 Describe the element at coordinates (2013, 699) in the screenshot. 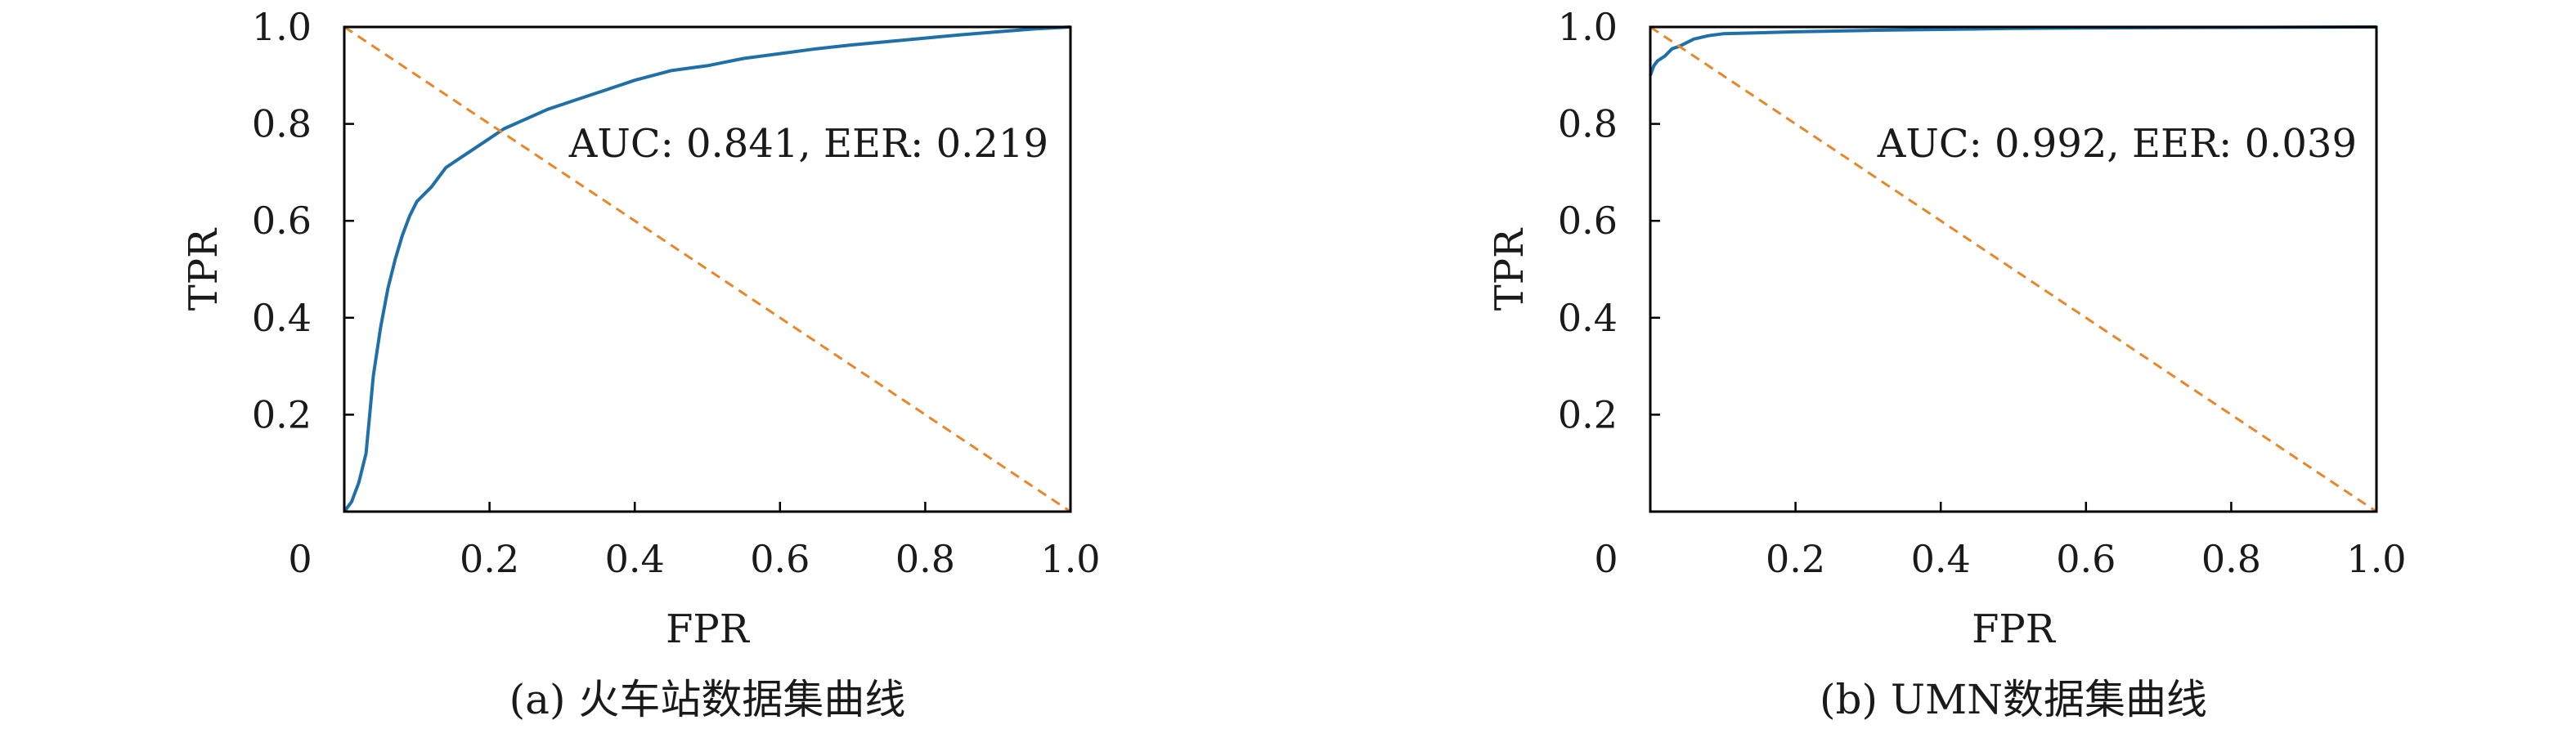

I see `figure-caption: (b) UMN数据集曲线` at that location.